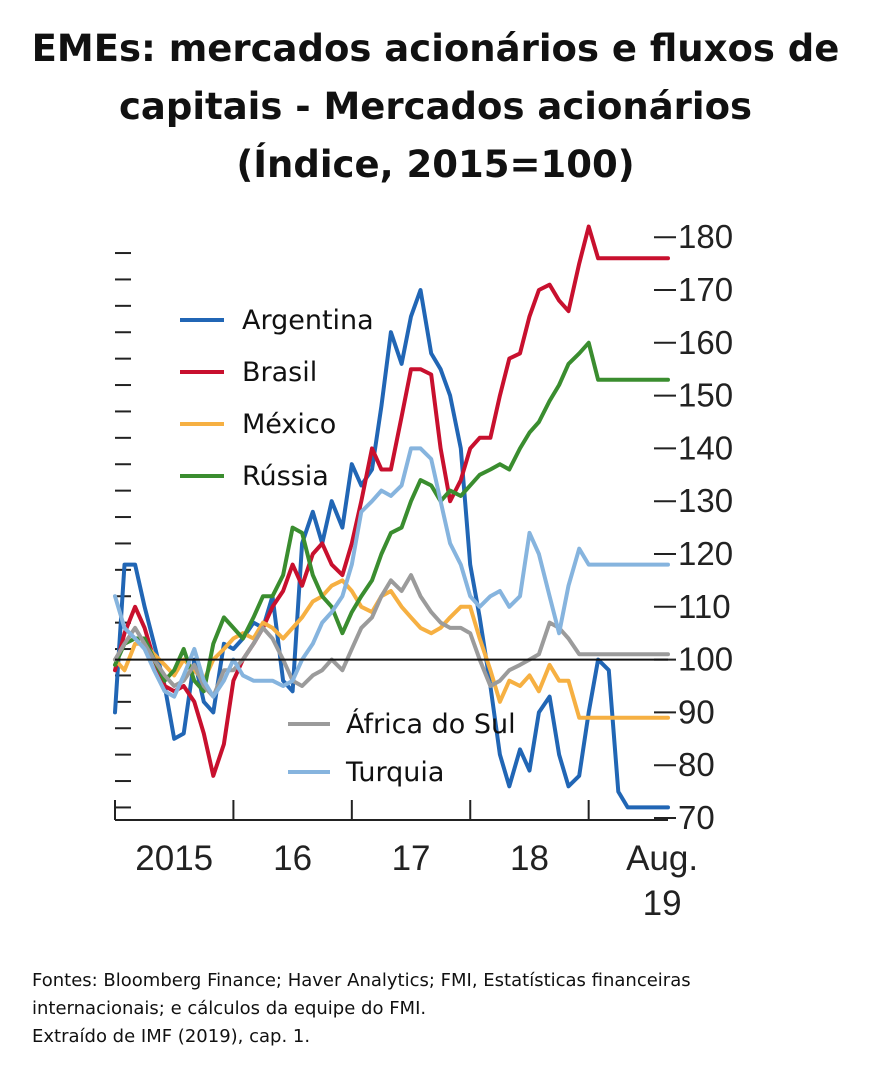  Describe the element at coordinates (705, 447) in the screenshot. I see `y-tick-label: 140` at that location.